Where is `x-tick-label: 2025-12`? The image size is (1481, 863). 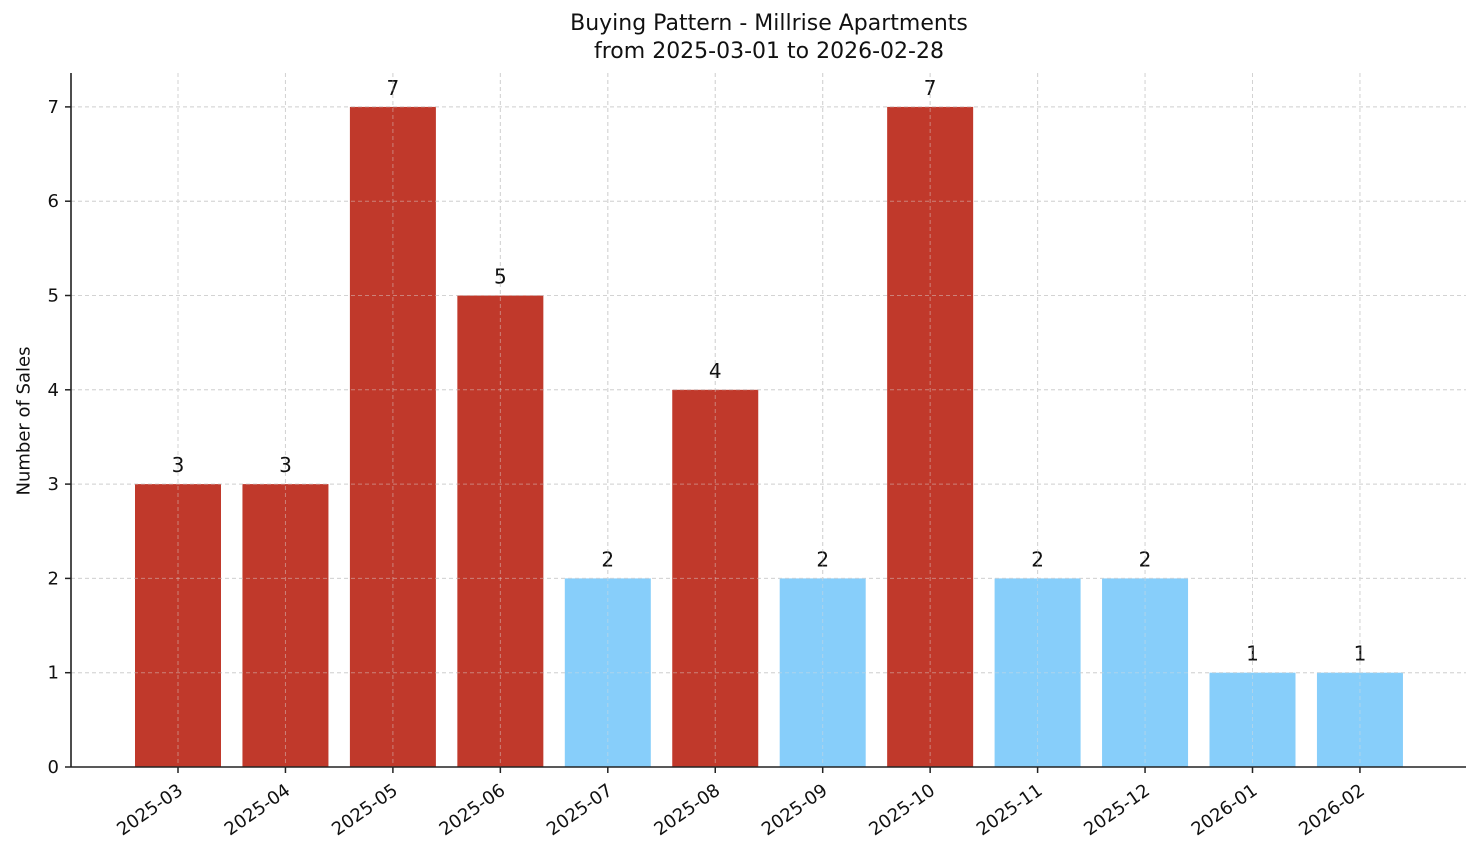
x-tick-label: 2025-12 is located at coordinates (1117, 810).